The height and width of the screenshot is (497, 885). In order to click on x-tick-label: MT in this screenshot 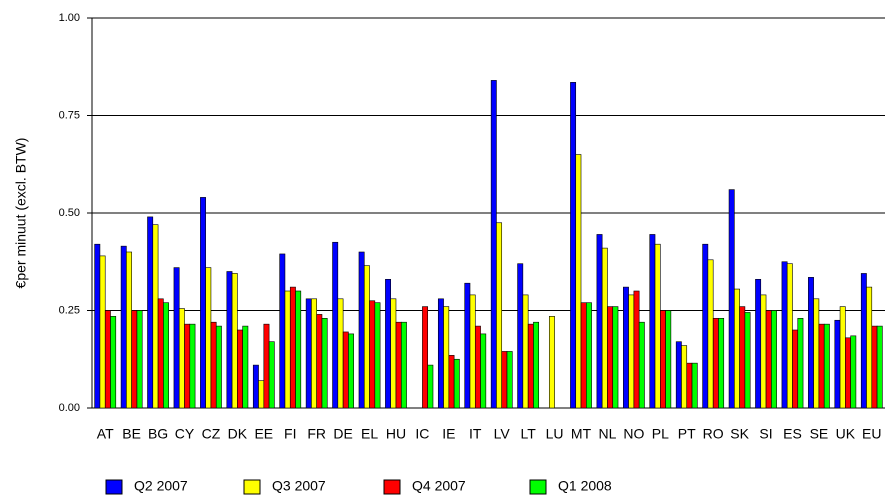, I will do `click(581, 434)`.